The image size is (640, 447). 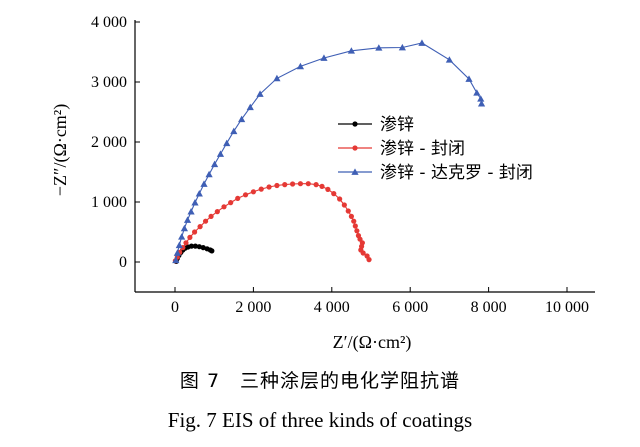 What do you see at coordinates (567, 307) in the screenshot?
I see `x-tick-label: 10 000` at bounding box center [567, 307].